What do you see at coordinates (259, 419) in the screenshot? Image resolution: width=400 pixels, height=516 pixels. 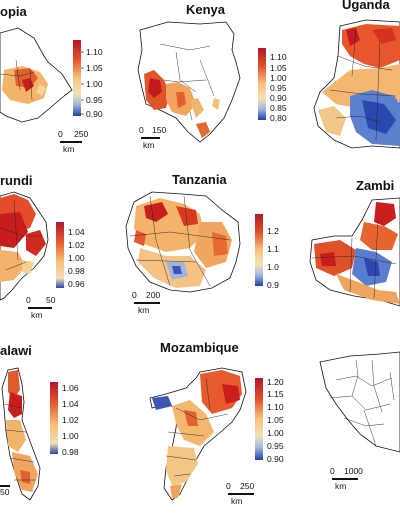 I see `colorbar-mozambique` at bounding box center [259, 419].